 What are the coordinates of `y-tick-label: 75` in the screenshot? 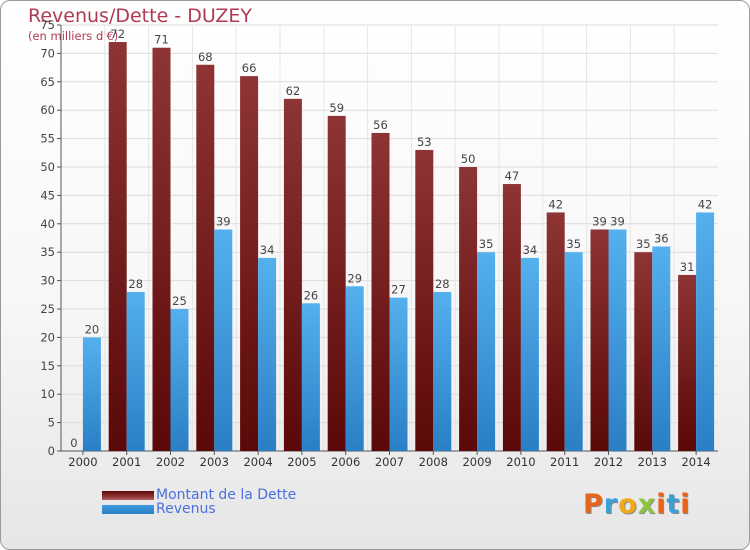 It's located at (47, 25).